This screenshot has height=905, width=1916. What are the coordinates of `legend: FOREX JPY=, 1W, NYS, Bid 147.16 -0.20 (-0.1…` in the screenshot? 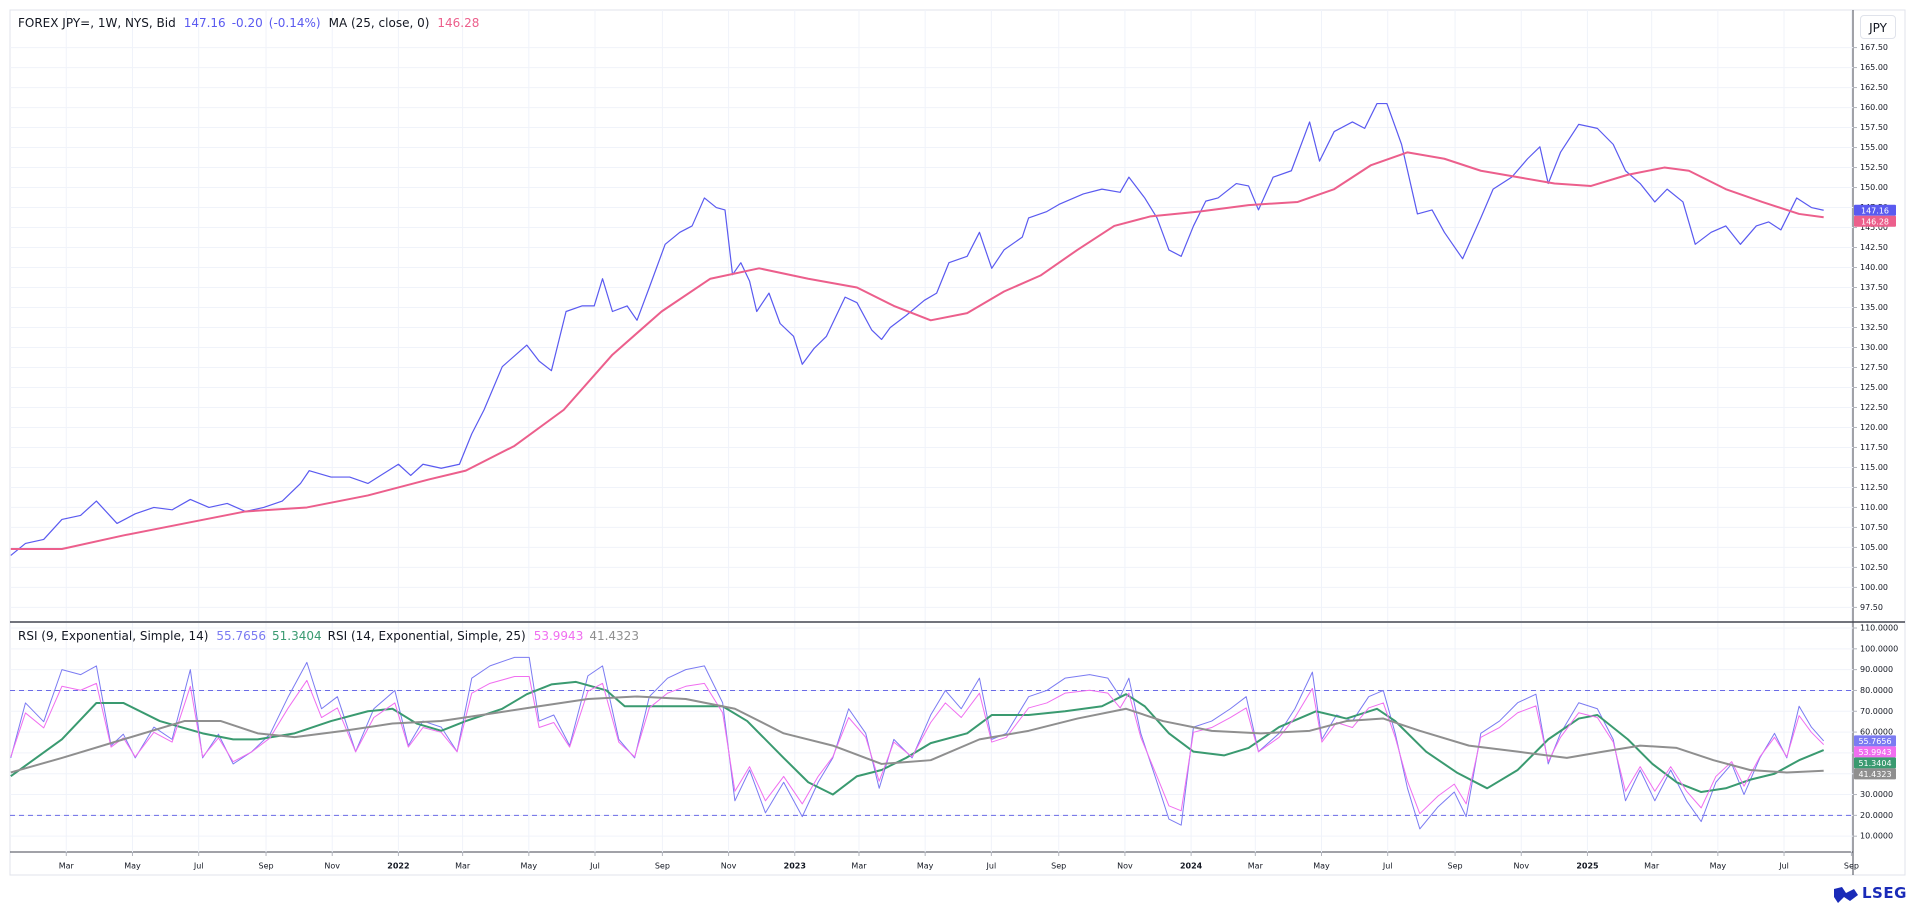 It's located at (251, 23).